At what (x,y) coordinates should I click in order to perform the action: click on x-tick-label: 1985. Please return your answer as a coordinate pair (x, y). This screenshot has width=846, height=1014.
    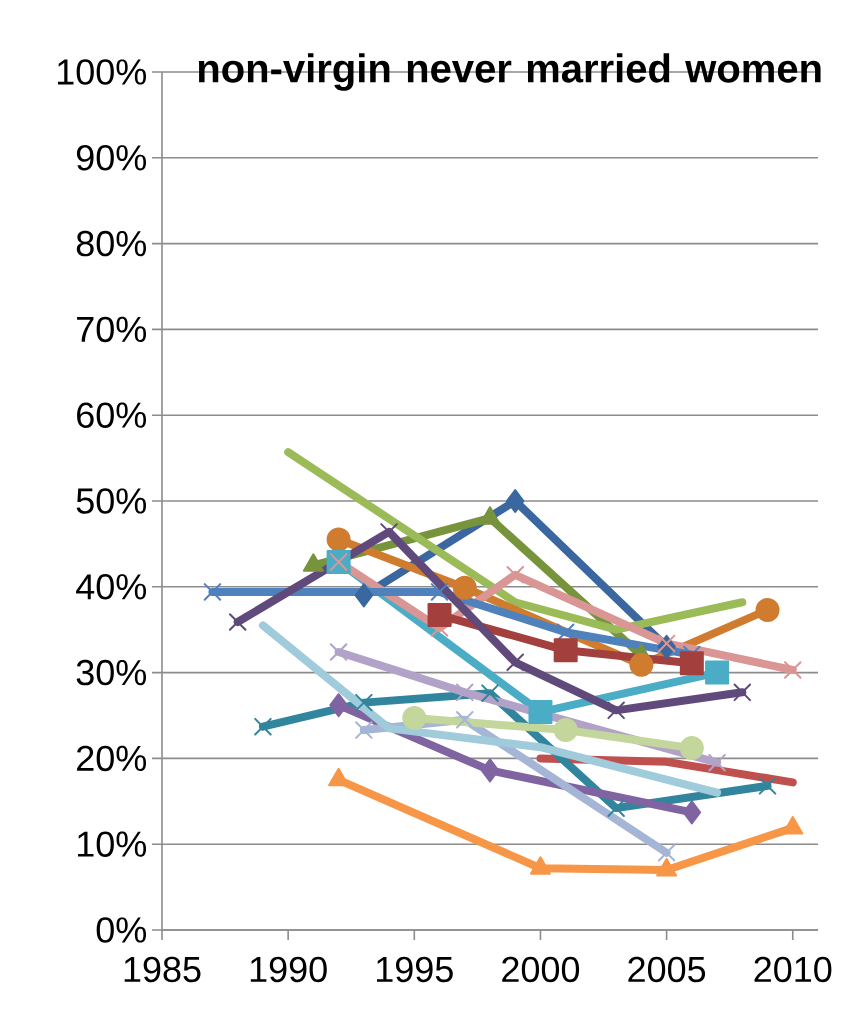
    Looking at the image, I should click on (162, 969).